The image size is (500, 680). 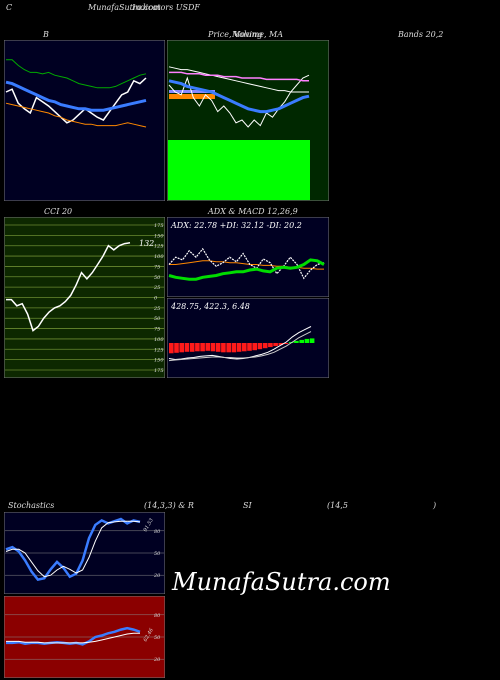 I want to click on stochastics-tick-label: 20, so click(x=157, y=576).